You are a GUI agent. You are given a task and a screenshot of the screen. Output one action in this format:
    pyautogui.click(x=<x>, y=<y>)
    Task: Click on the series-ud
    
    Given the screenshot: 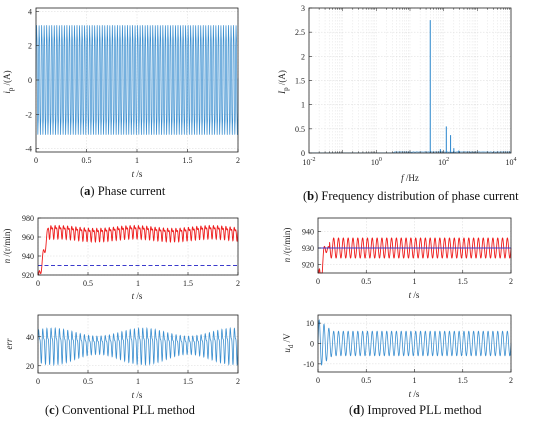 What is the action you would take?
    pyautogui.click(x=414, y=342)
    